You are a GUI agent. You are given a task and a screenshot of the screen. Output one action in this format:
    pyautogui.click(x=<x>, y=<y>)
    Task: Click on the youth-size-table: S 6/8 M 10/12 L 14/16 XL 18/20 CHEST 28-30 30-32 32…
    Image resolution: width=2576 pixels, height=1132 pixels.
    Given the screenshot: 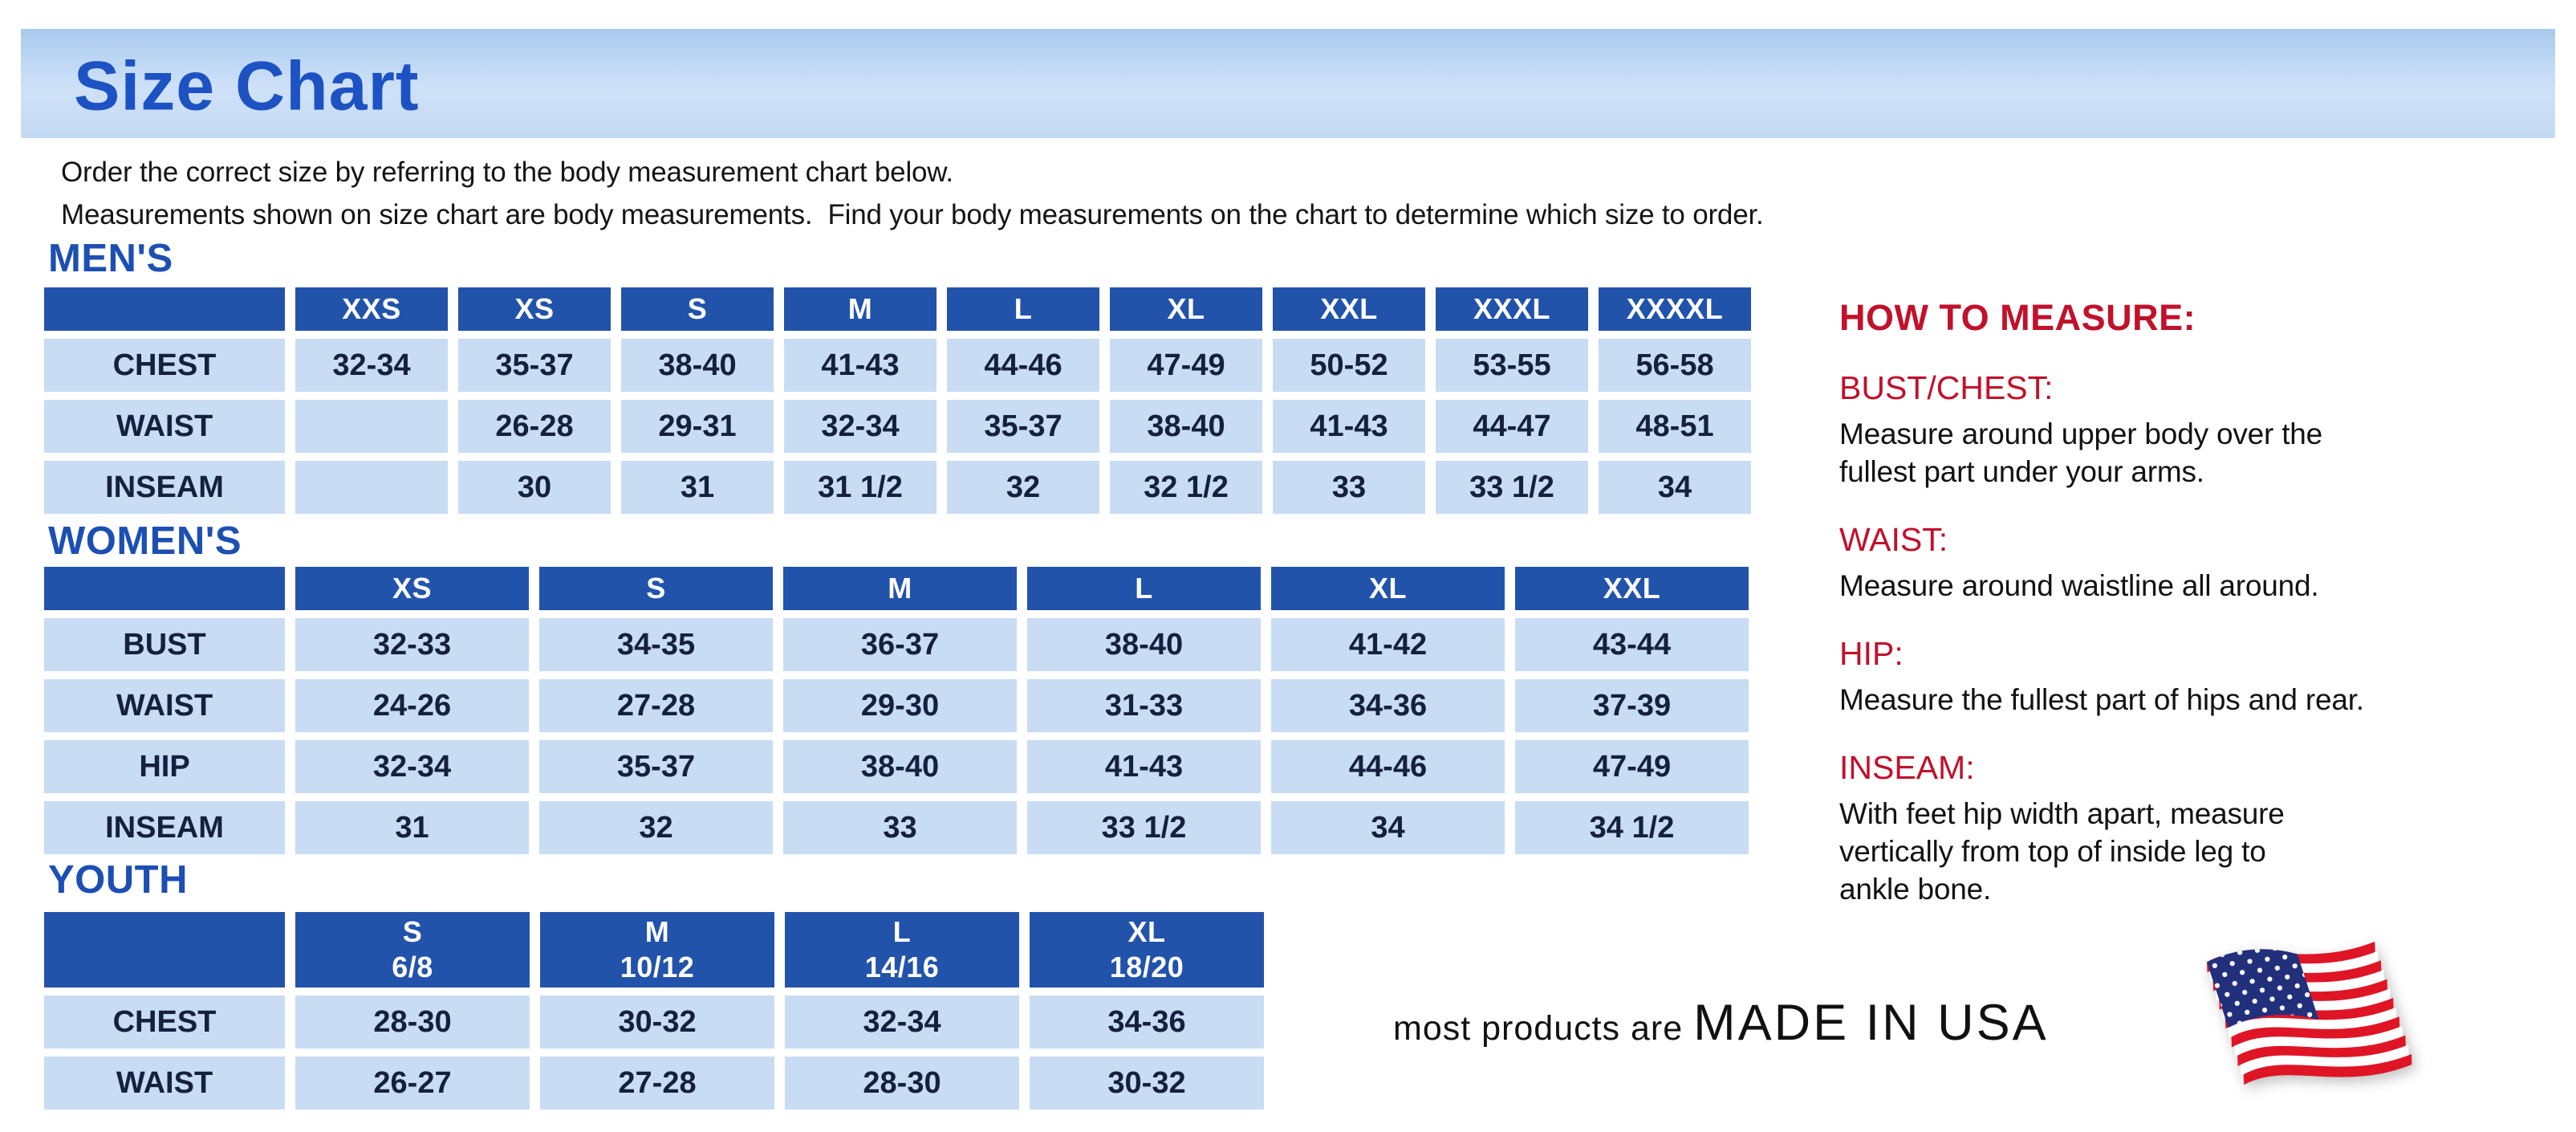 What is the action you would take?
    pyautogui.click(x=654, y=1011)
    